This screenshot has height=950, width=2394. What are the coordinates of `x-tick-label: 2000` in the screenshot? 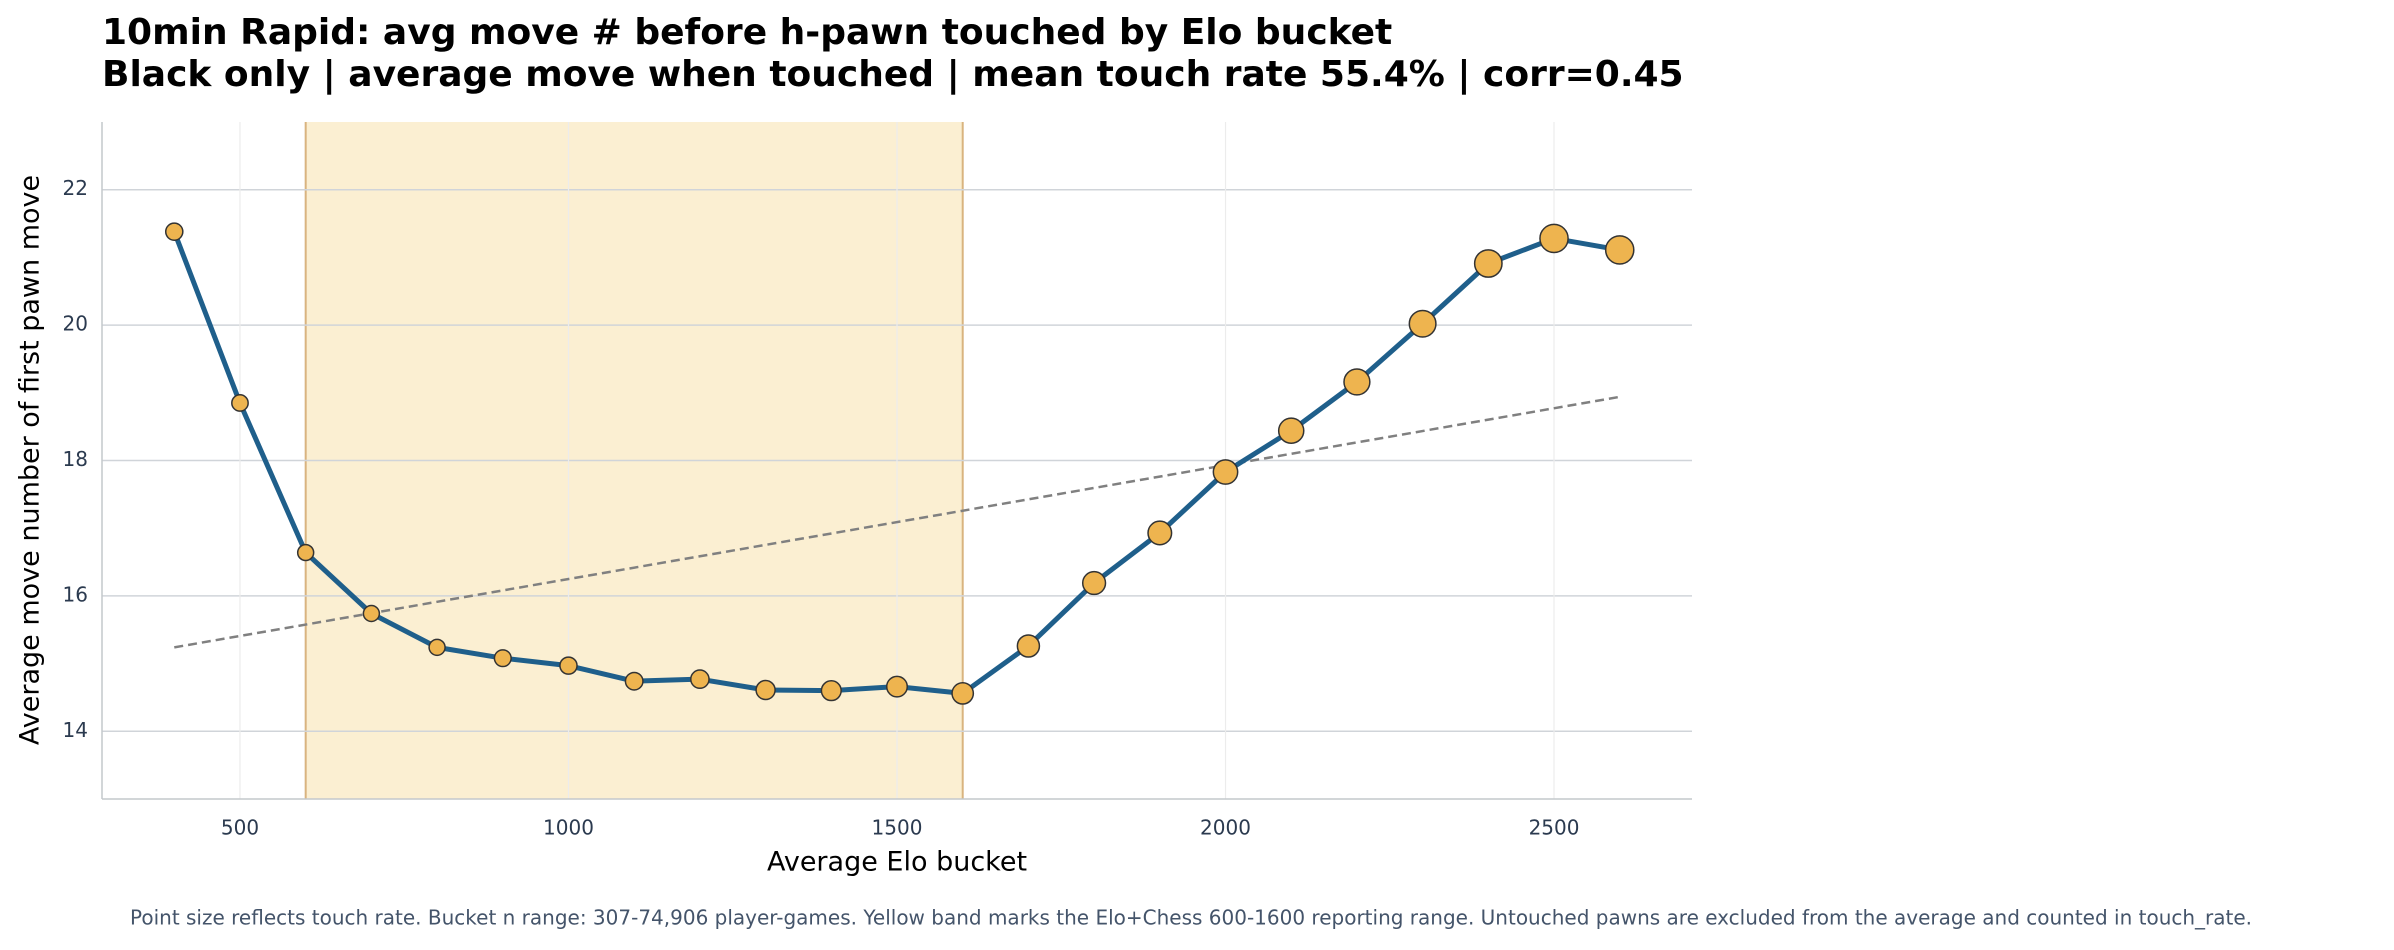 It's located at (1225, 828).